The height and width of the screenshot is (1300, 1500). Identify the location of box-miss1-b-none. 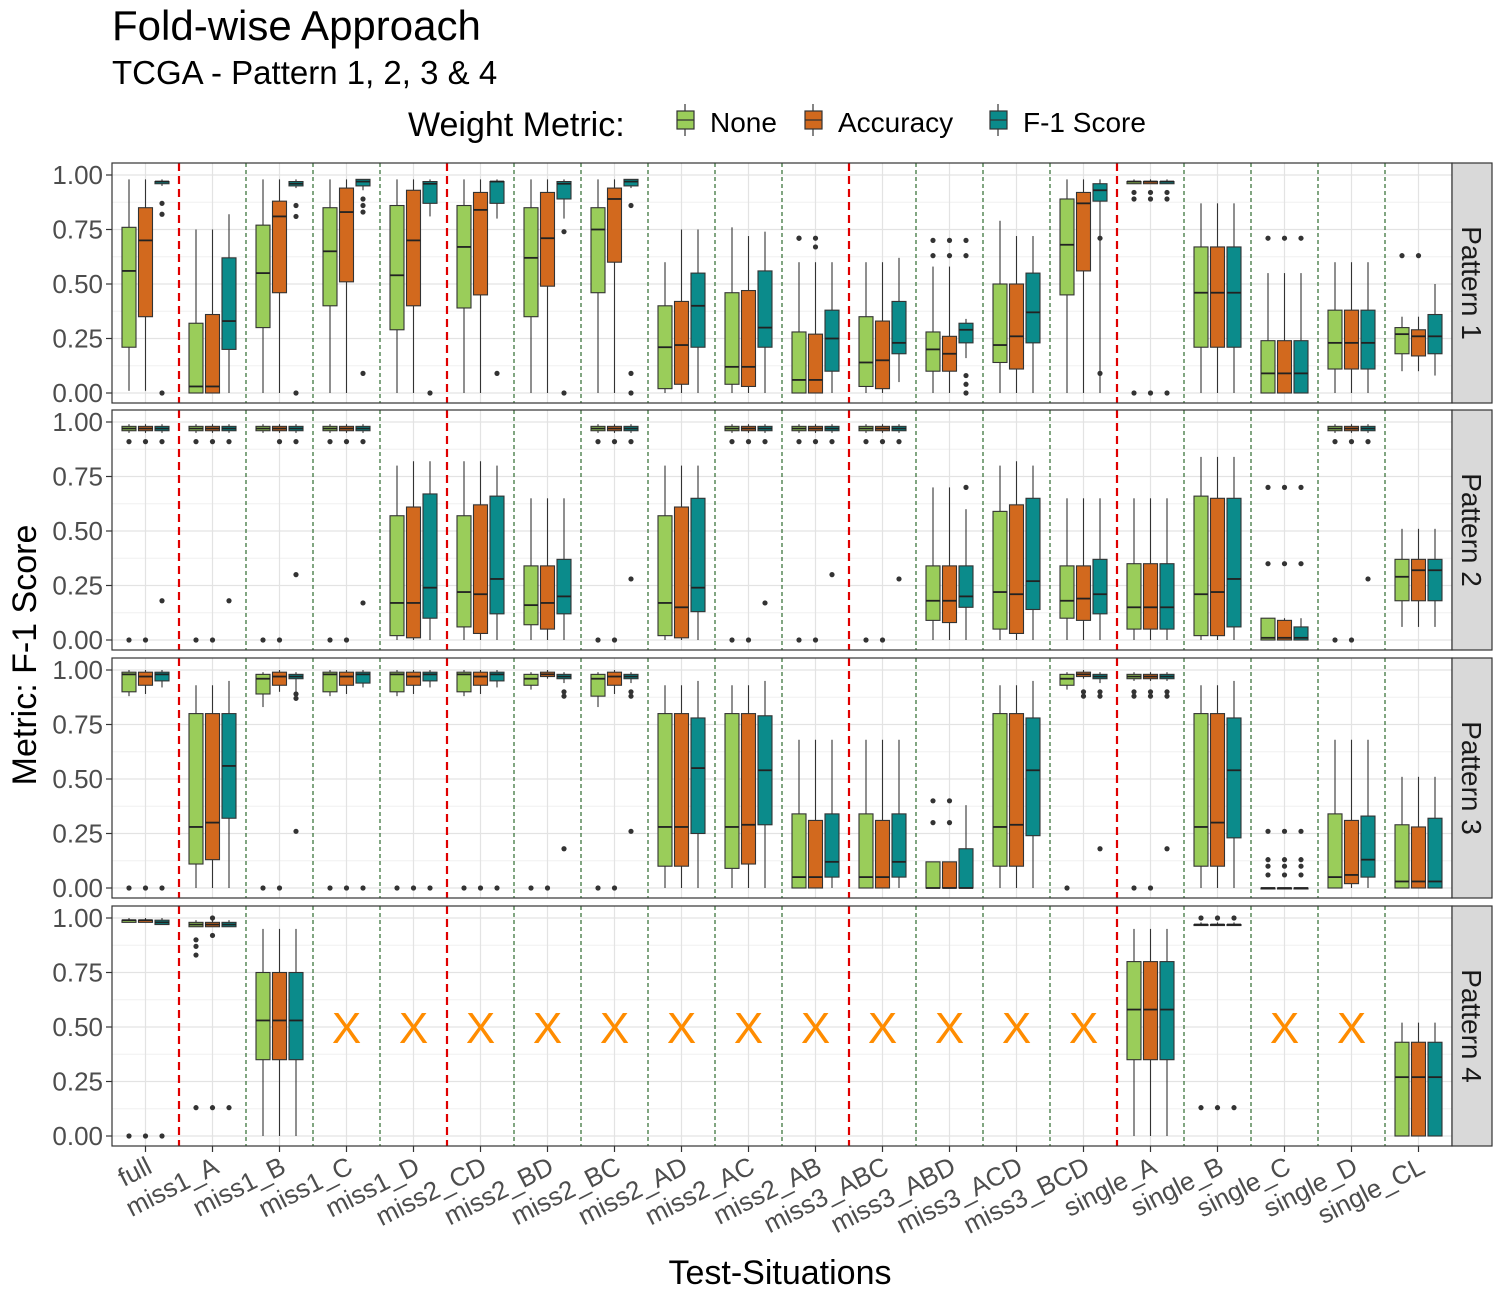
(263, 781).